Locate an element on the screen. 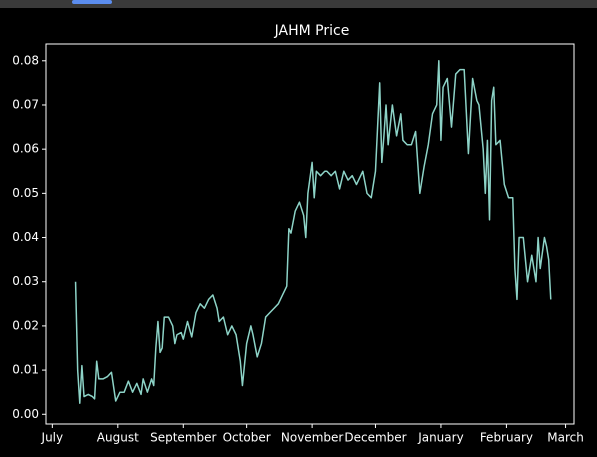  x-tick-label: October is located at coordinates (247, 438).